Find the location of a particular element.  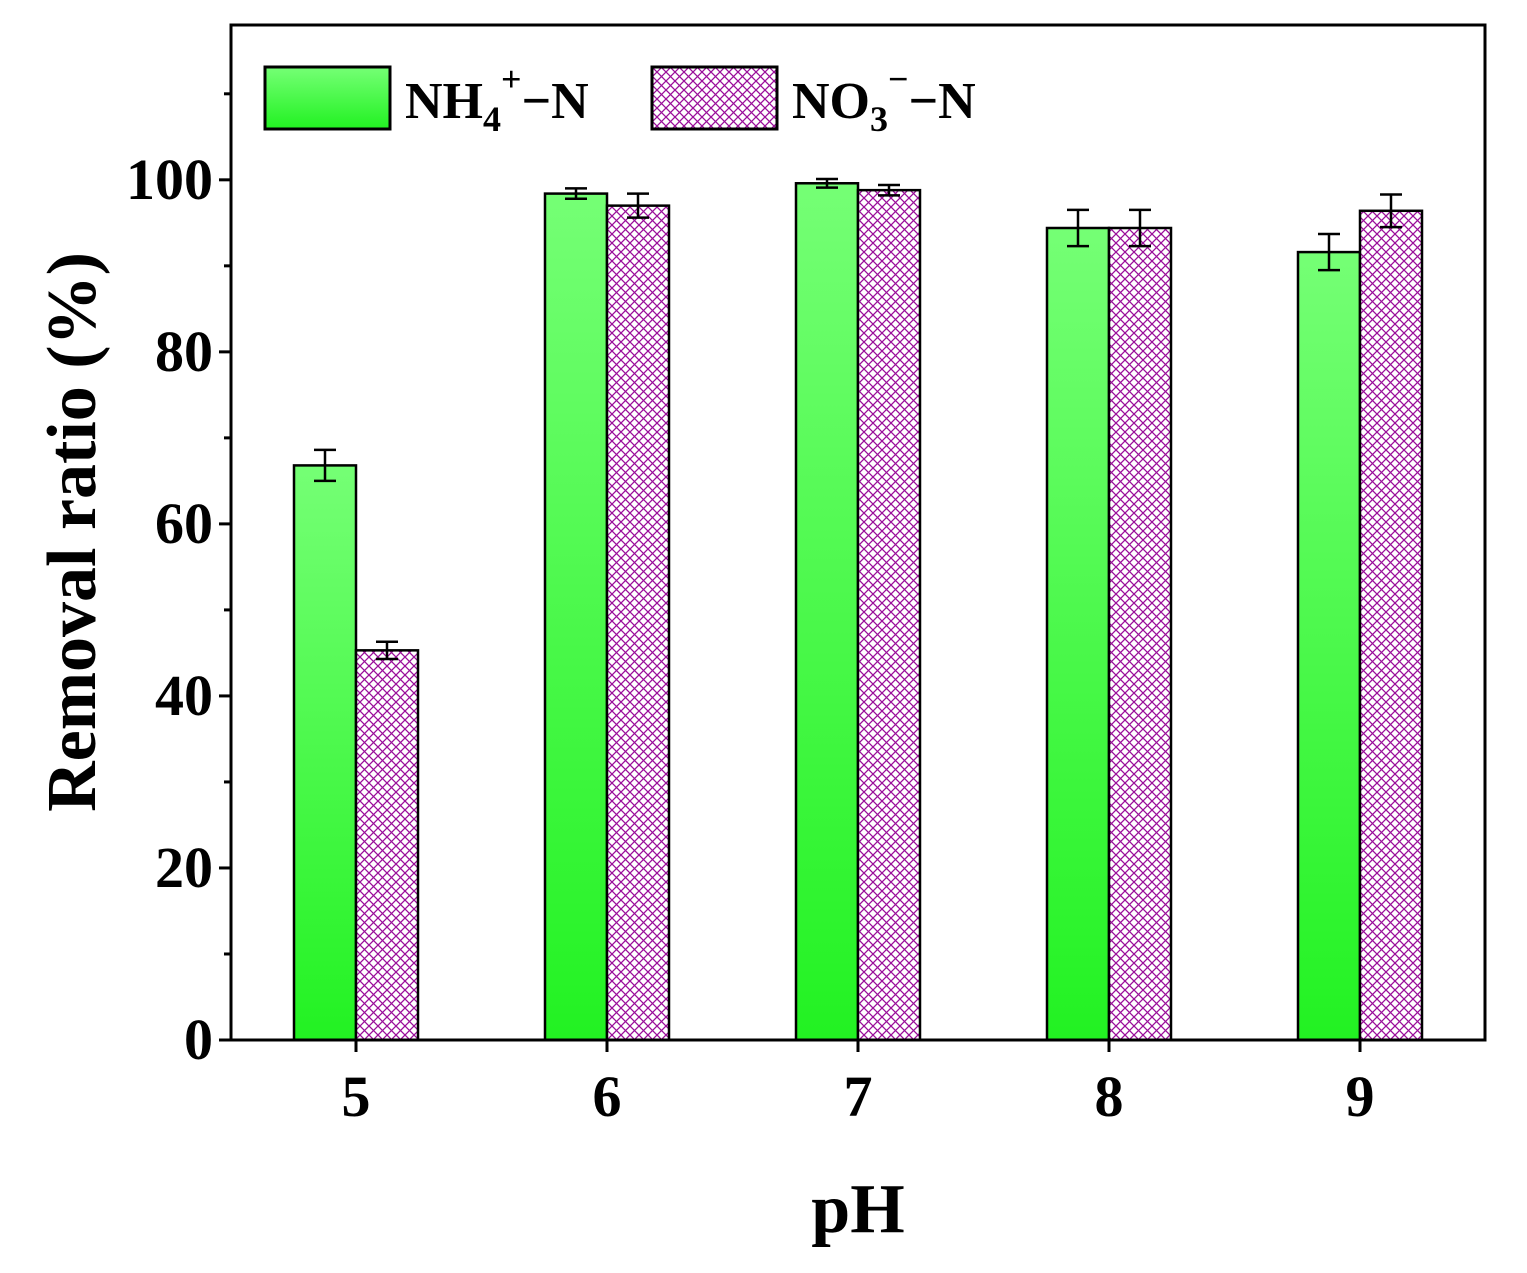

legend: NH4+−N NO3−−N is located at coordinates (619, 99).